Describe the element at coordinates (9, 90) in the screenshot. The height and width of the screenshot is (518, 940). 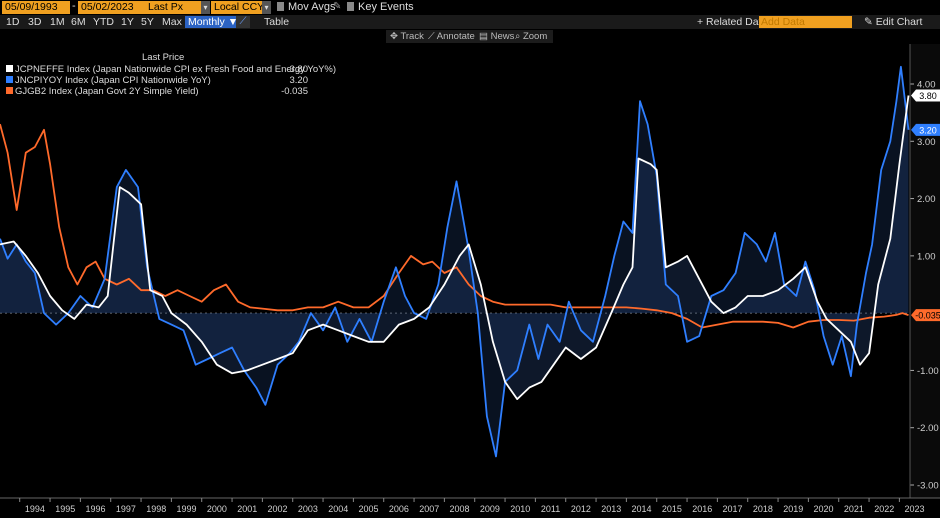
I see `legend-swatch-orange` at that location.